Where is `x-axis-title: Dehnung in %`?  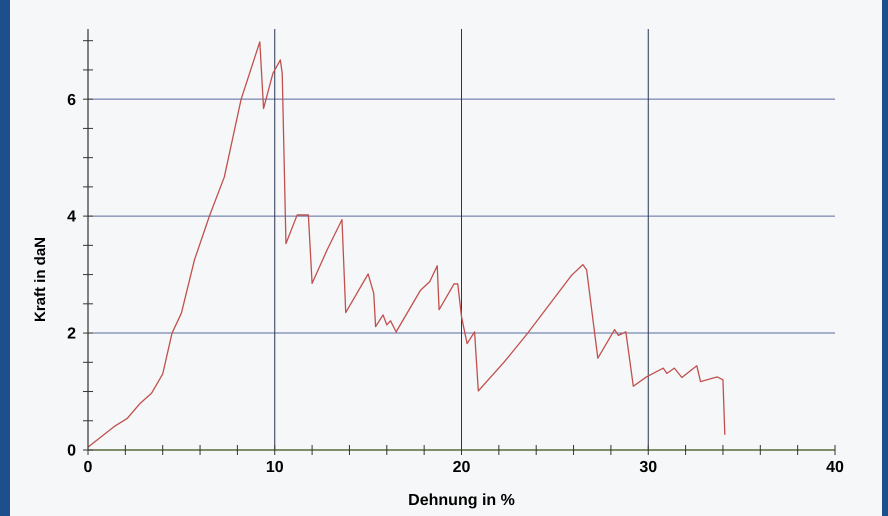 x-axis-title: Dehnung in % is located at coordinates (461, 500).